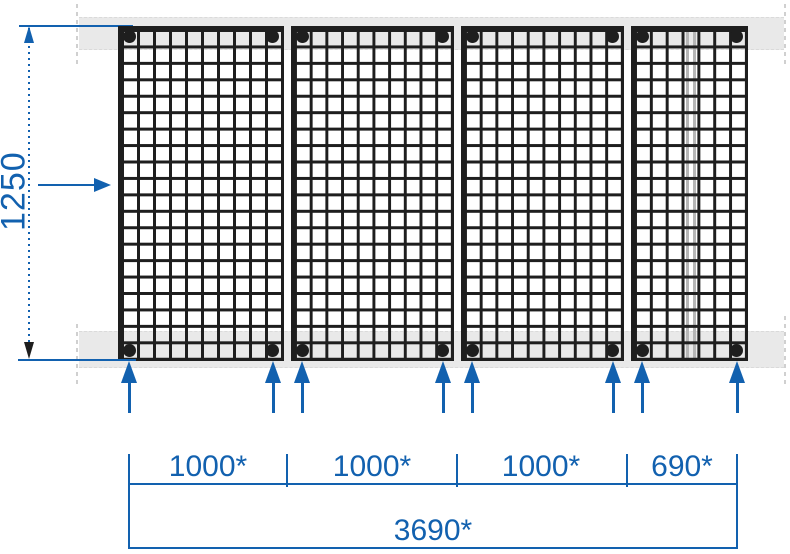  Describe the element at coordinates (29, 193) in the screenshot. I see `height-dimension-line` at that location.